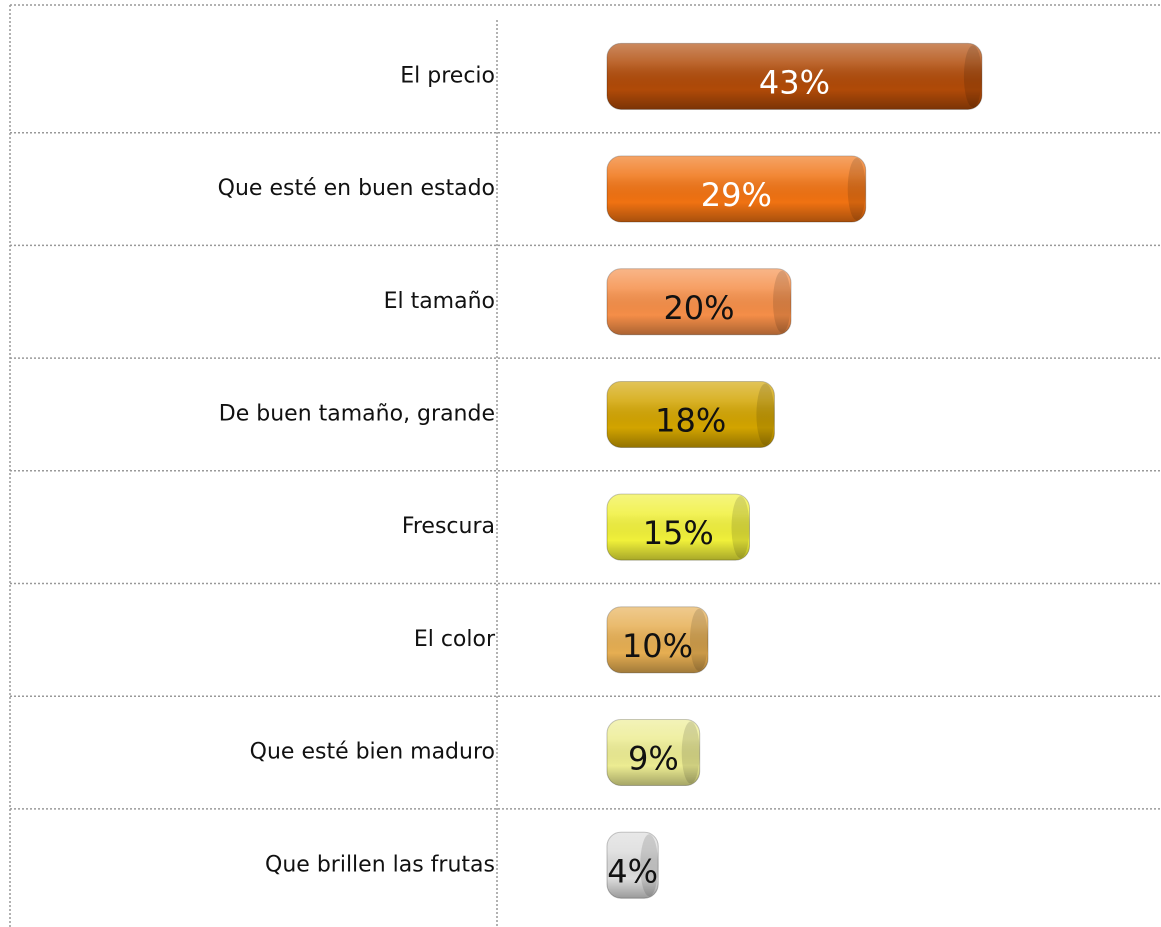 This screenshot has width=1161, height=927. I want to click on data-label: 4%, so click(632, 871).